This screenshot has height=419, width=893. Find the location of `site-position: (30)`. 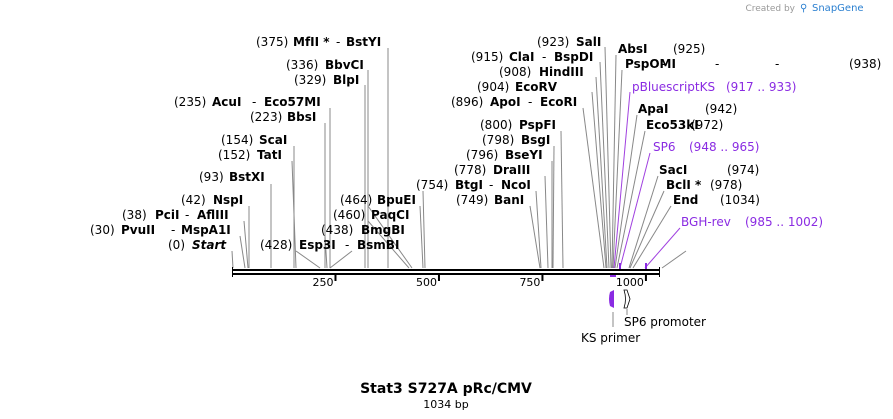

site-position: (30) is located at coordinates (102, 230).